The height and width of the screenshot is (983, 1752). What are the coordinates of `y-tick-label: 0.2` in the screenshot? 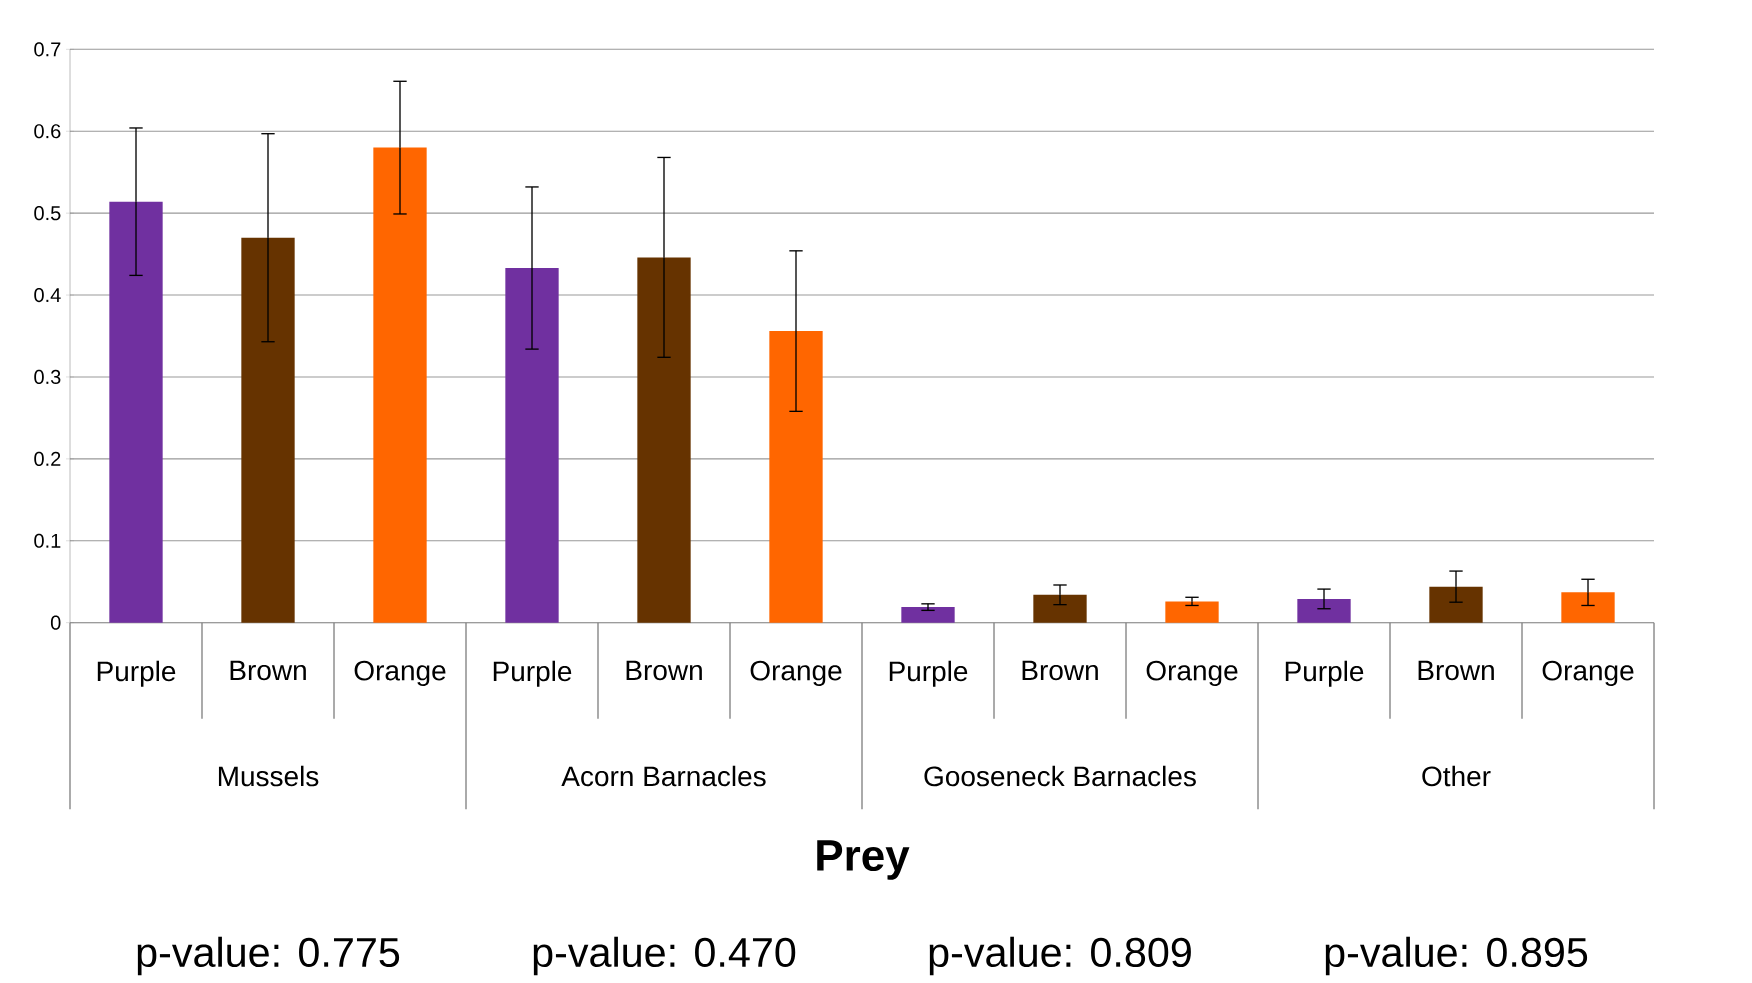 It's located at (47, 459).